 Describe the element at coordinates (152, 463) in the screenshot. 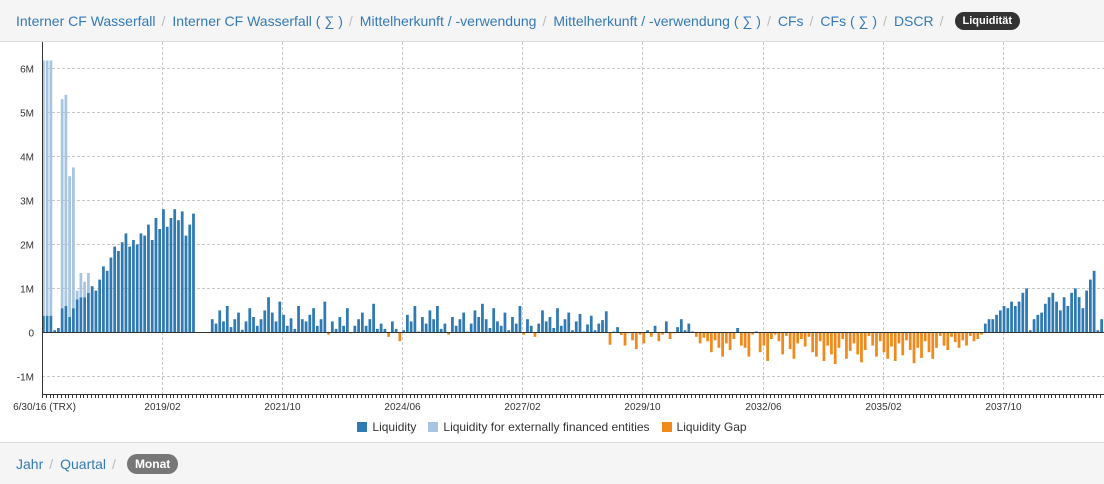

I see `period-active-pill: Monat` at that location.